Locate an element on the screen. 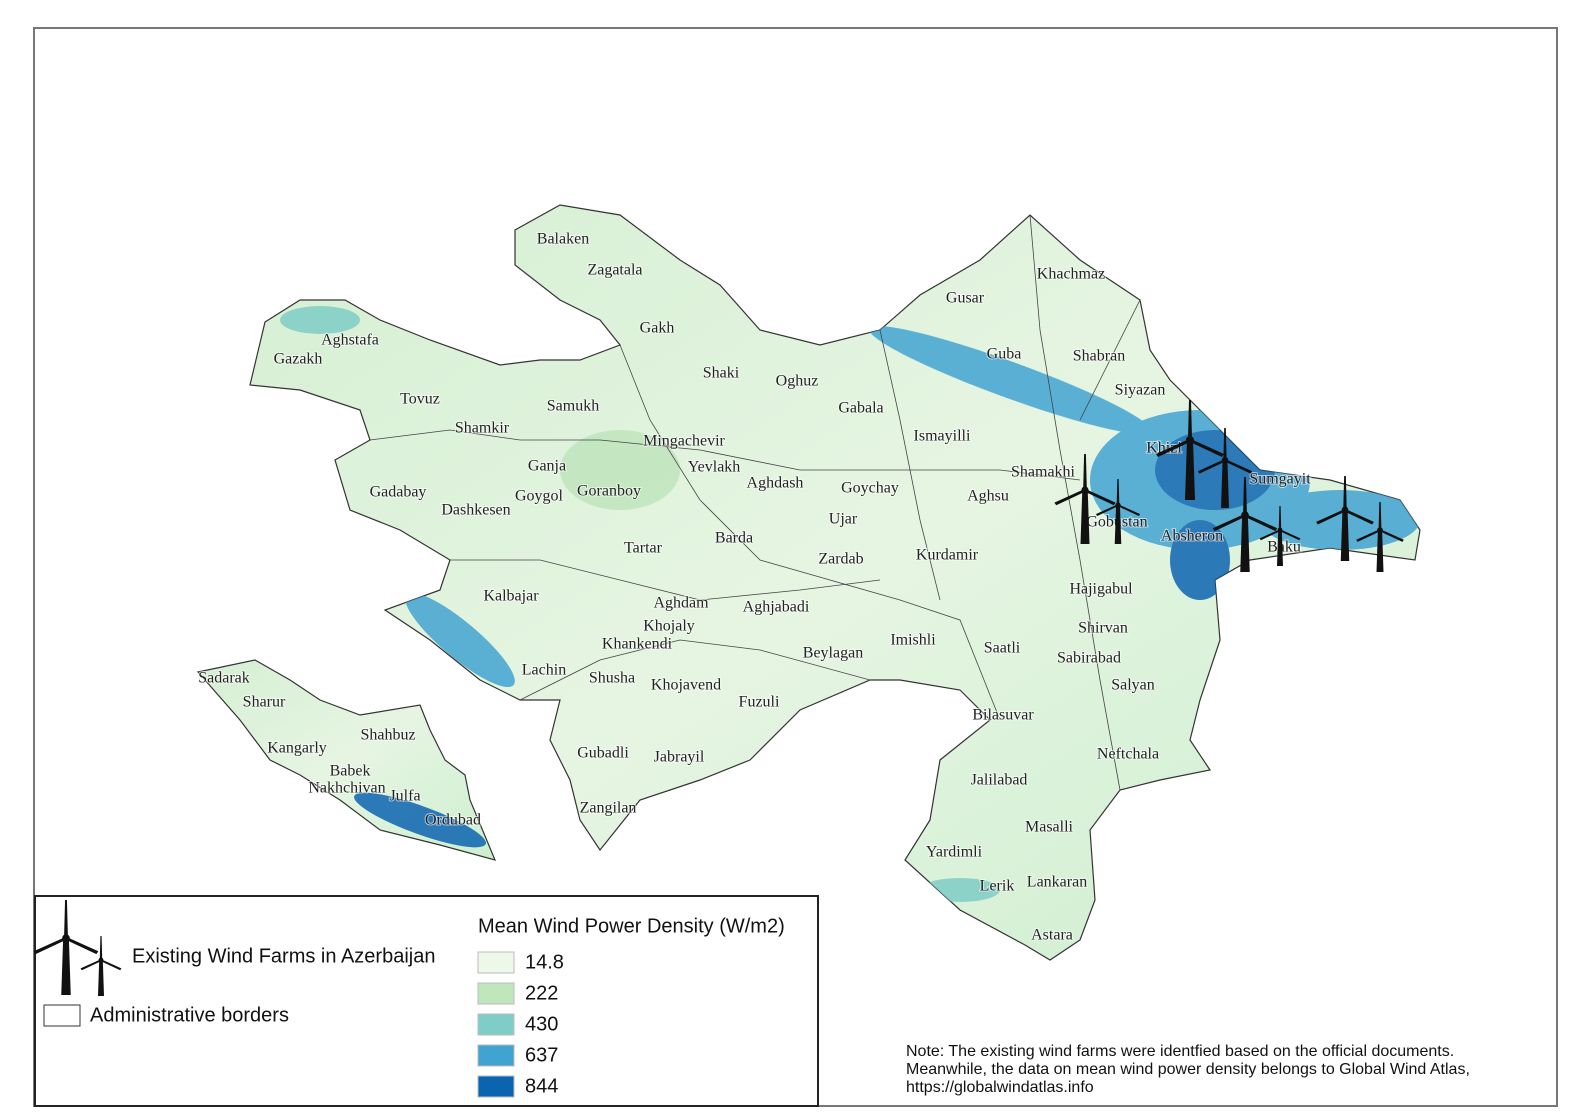  region-label: Sabirabad is located at coordinates (1089, 658).